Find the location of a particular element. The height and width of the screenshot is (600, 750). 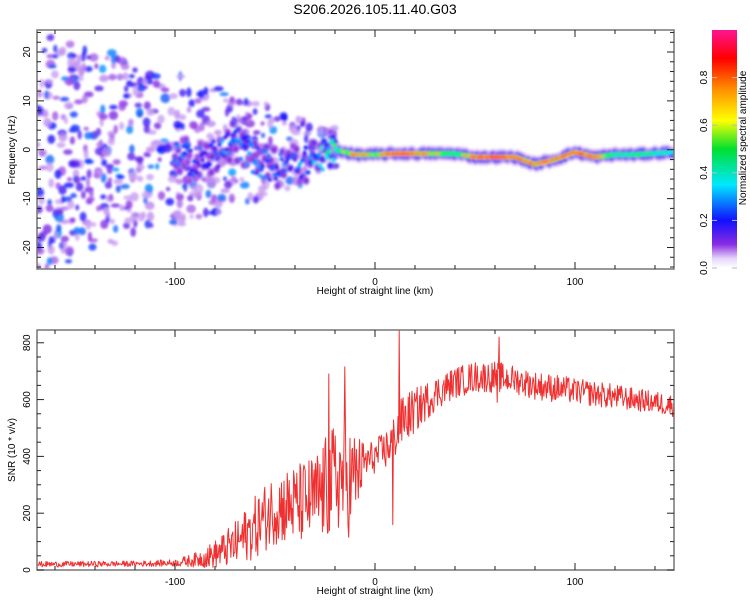

x-tick-label: 0 is located at coordinates (375, 582).